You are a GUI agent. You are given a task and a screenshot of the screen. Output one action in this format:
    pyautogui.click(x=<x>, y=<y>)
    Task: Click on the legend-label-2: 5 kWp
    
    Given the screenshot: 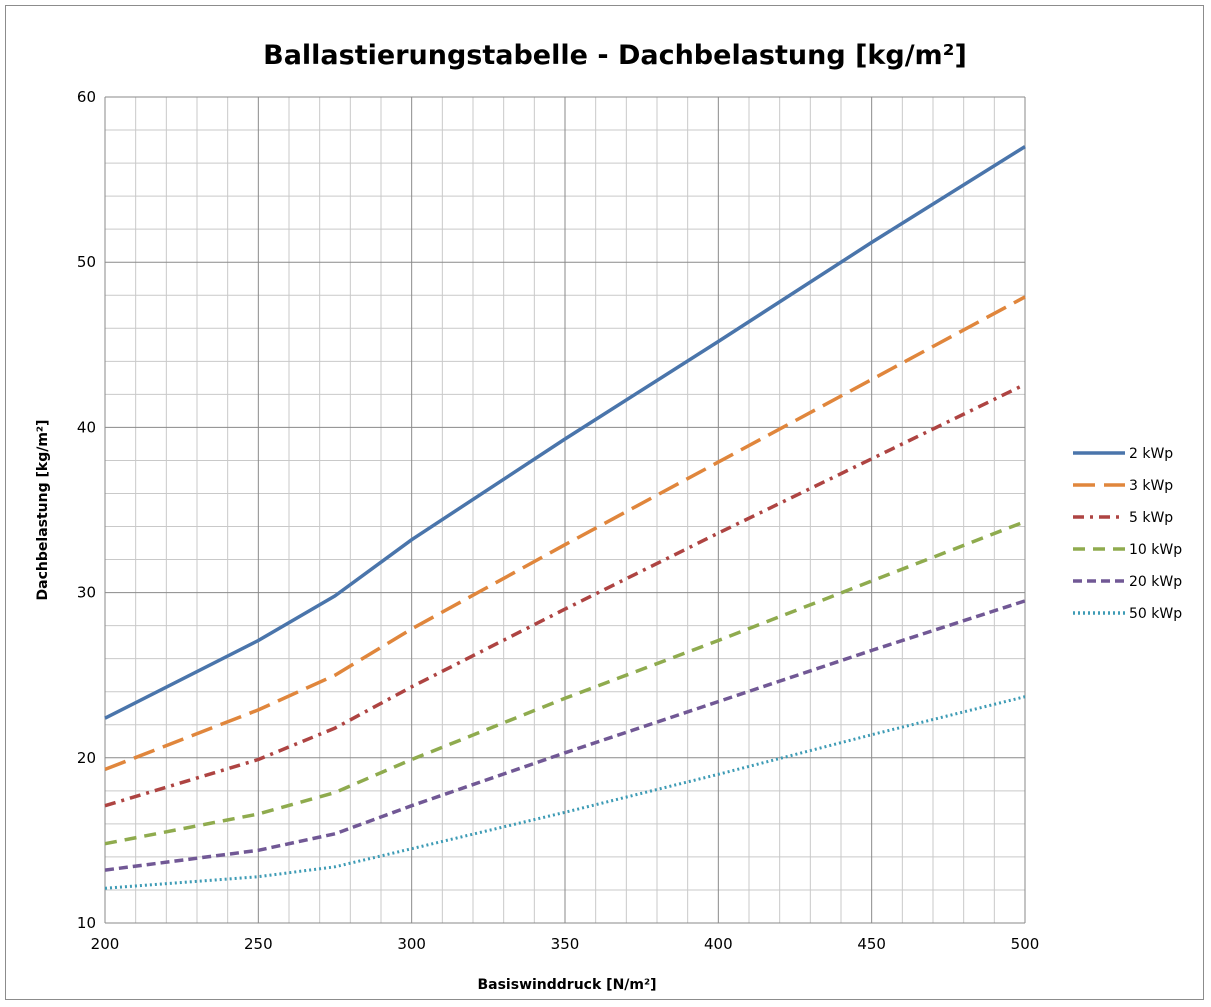 What is the action you would take?
    pyautogui.click(x=1151, y=518)
    